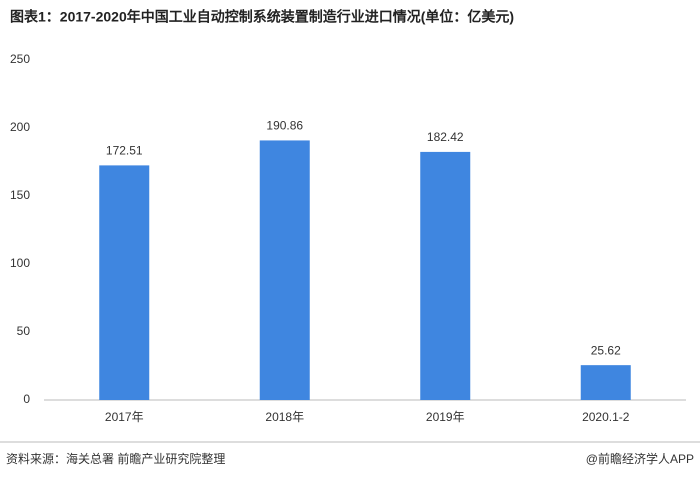 The height and width of the screenshot is (478, 700). What do you see at coordinates (606, 417) in the screenshot?
I see `x-tick-label: 2020.1-2` at bounding box center [606, 417].